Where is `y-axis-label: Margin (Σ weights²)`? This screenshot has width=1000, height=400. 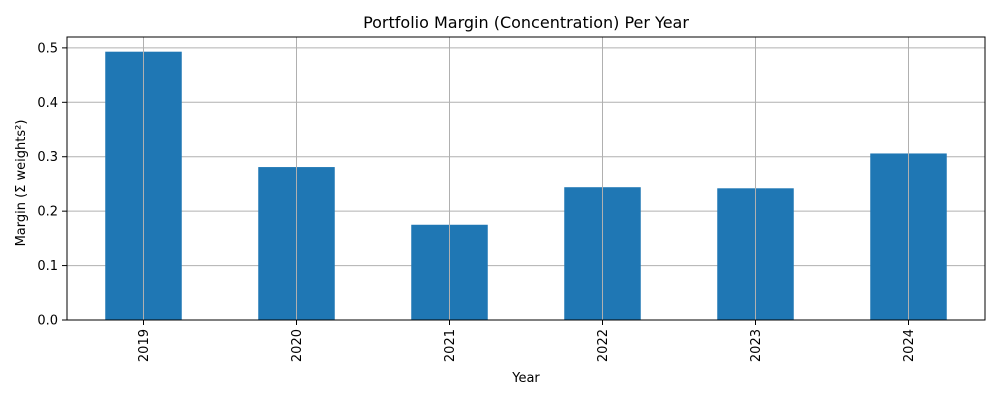 y-axis-label: Margin (Σ weights²) is located at coordinates (21, 183).